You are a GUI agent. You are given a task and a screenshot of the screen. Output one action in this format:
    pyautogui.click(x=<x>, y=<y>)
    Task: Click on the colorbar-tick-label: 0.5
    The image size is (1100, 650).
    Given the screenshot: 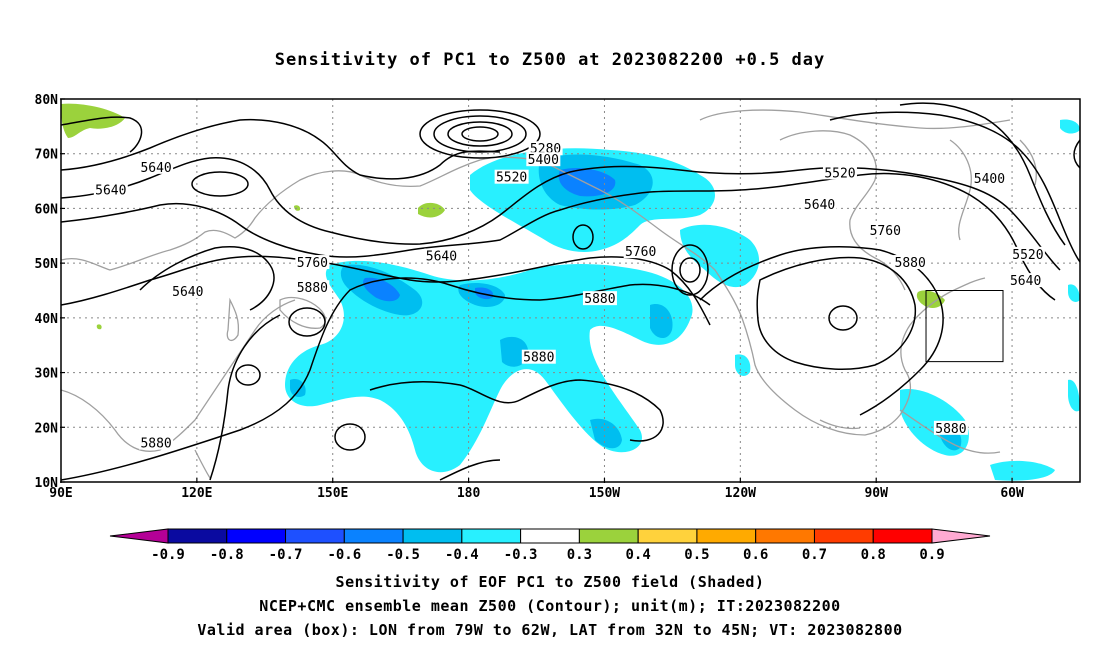 What is the action you would take?
    pyautogui.click(x=696, y=555)
    